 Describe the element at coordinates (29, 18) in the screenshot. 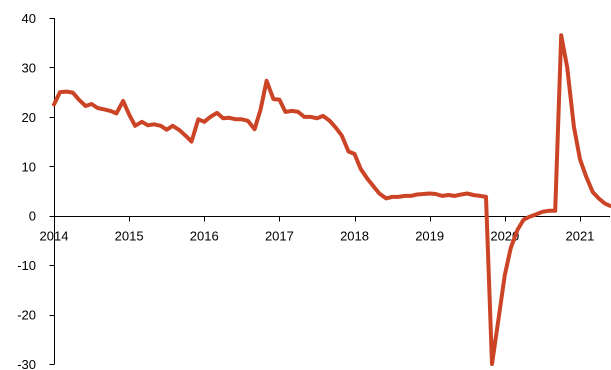

I see `y-tick-label: 40` at that location.